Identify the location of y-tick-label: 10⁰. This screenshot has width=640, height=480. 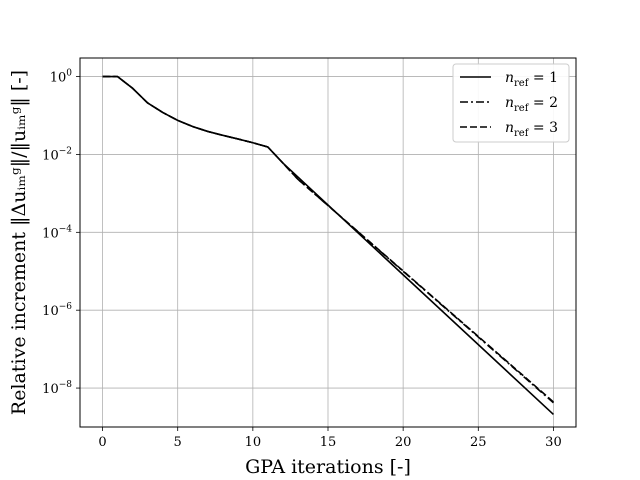
(61, 77).